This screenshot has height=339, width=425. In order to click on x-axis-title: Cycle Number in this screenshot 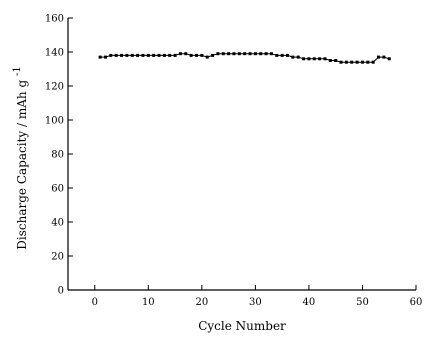, I will do `click(242, 326)`.